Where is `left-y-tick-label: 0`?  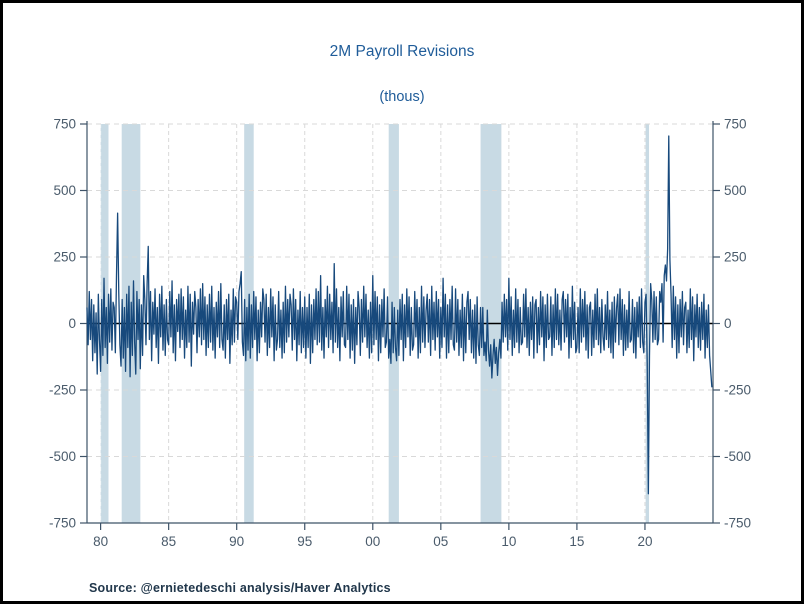
left-y-tick-label: 0 is located at coordinates (72, 323).